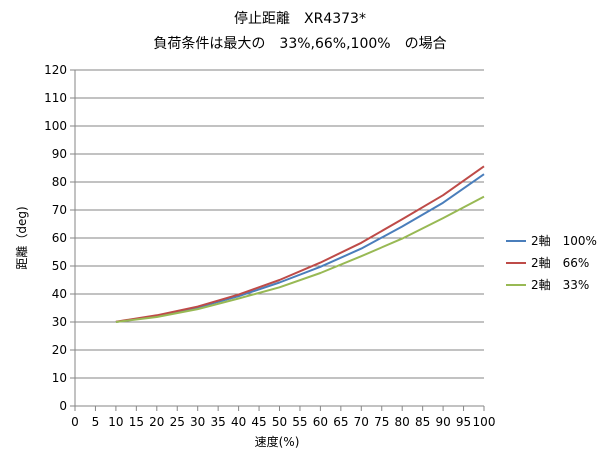  I want to click on legend-label: 2軸 100%, so click(564, 241).